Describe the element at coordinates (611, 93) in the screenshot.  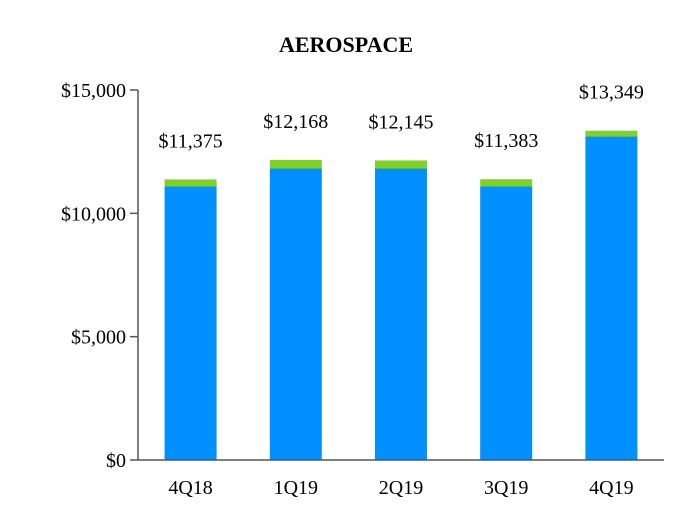
I see `data-label-4q19: $13,349` at that location.